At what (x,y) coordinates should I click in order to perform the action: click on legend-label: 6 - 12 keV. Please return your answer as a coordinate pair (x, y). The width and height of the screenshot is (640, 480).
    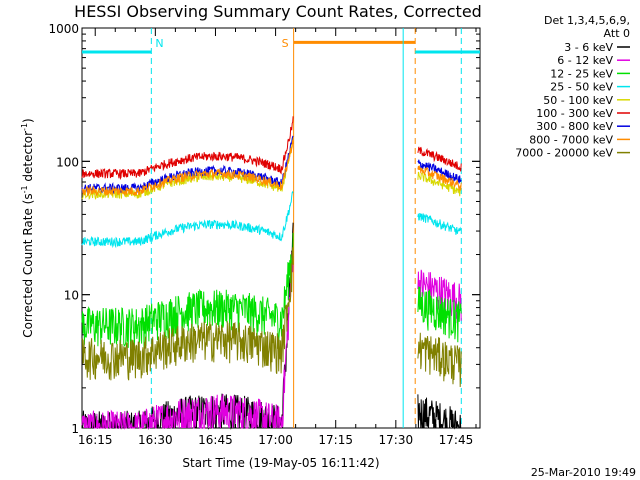
    Looking at the image, I should click on (585, 60).